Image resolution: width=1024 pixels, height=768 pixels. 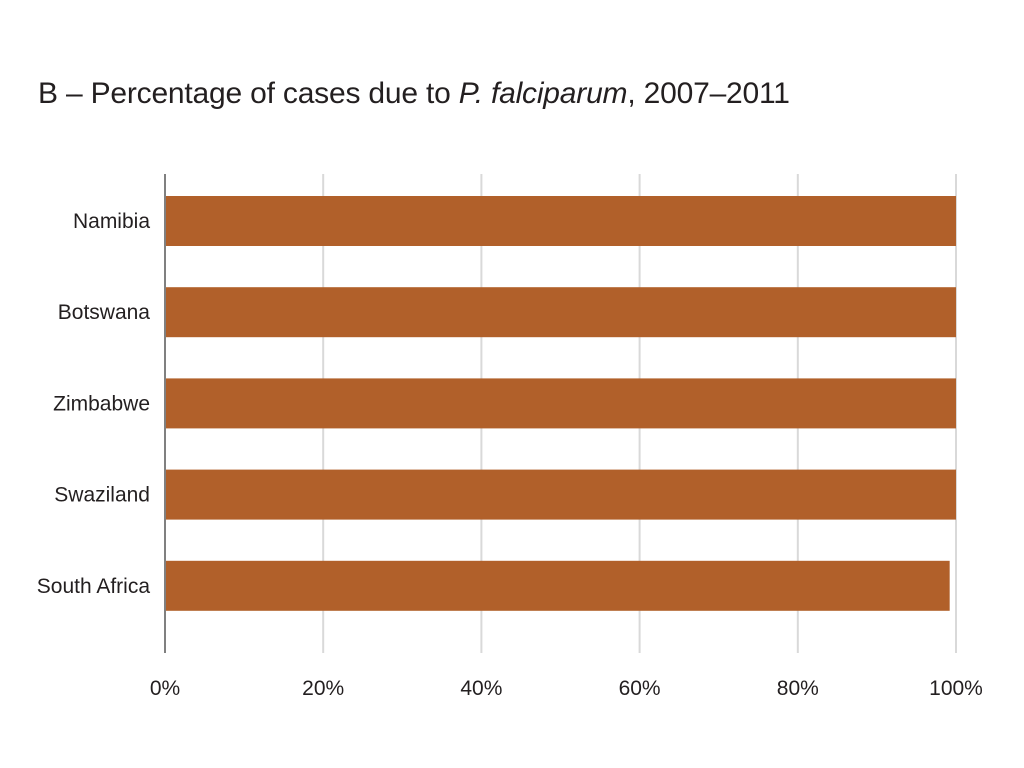 I want to click on bar-swaziland, so click(x=560, y=494).